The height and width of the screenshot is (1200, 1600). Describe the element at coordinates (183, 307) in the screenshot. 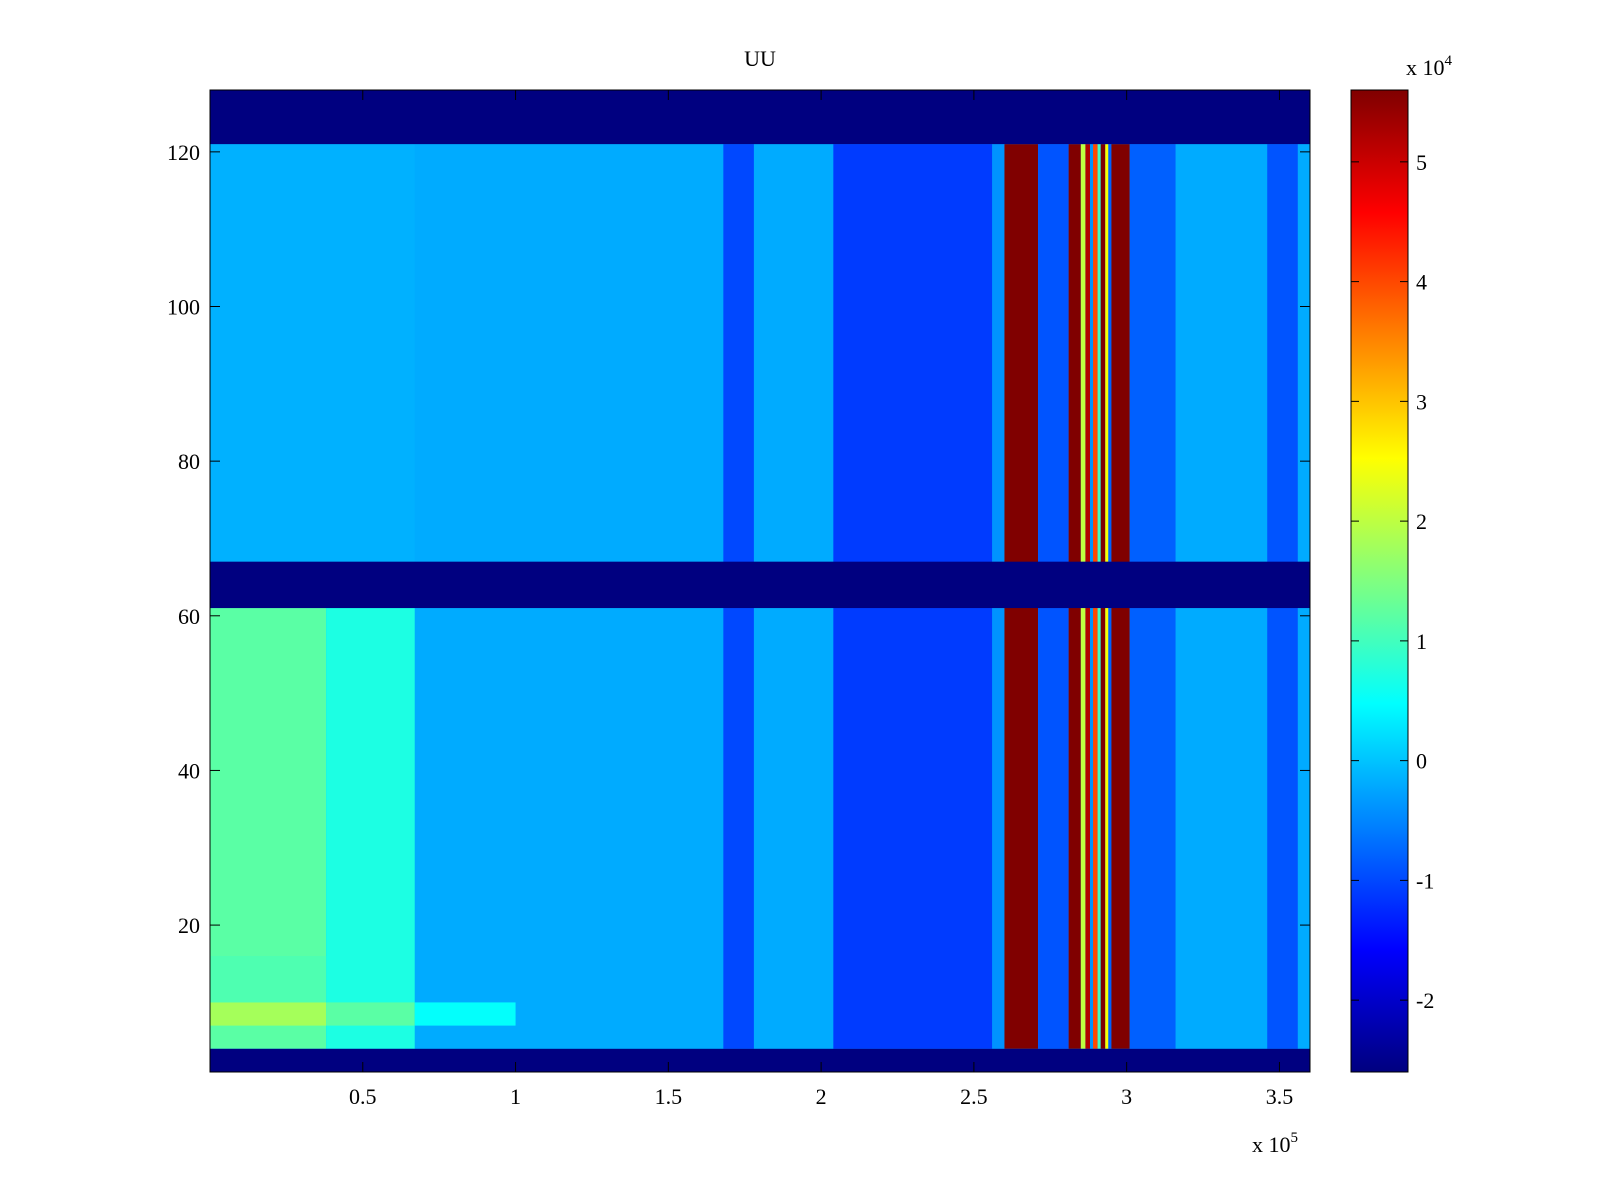

I see `y-tick-label: 100` at that location.